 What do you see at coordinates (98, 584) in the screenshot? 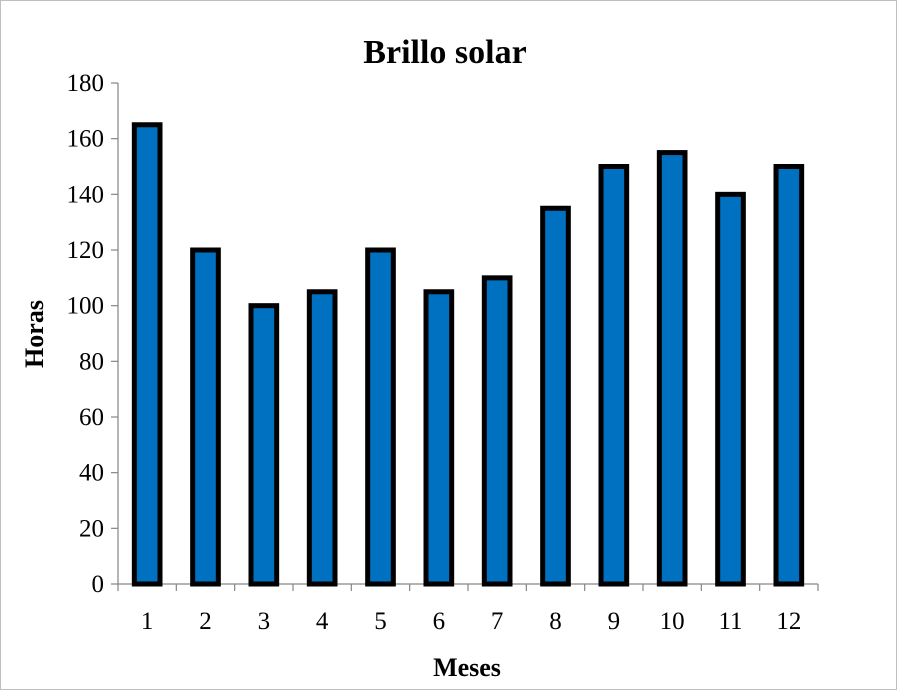
I see `y-tick-label: 0` at bounding box center [98, 584].